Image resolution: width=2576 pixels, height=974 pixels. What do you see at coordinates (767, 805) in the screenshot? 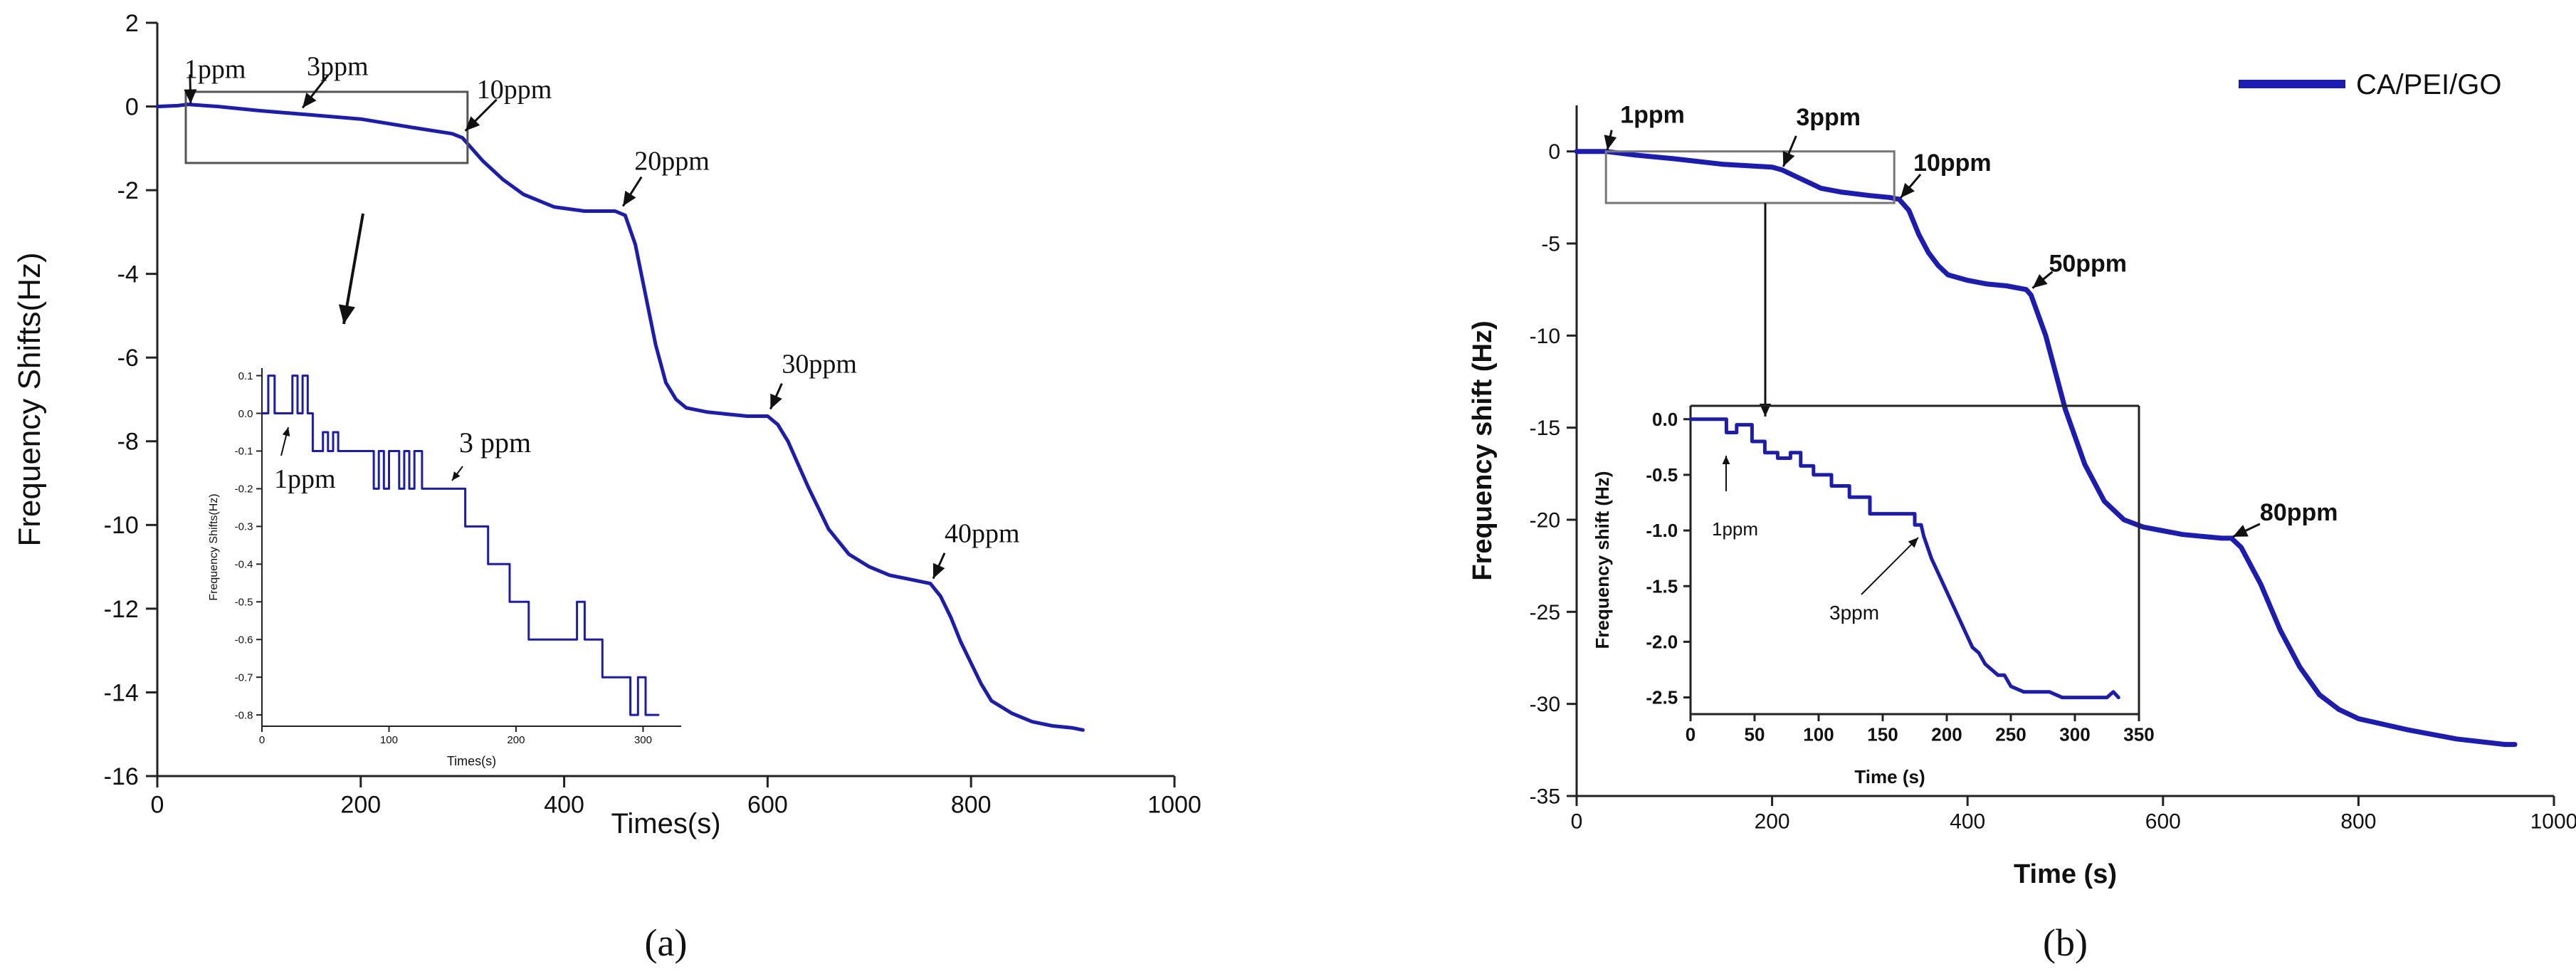
I see `a-x-tick-label: 600` at bounding box center [767, 805].